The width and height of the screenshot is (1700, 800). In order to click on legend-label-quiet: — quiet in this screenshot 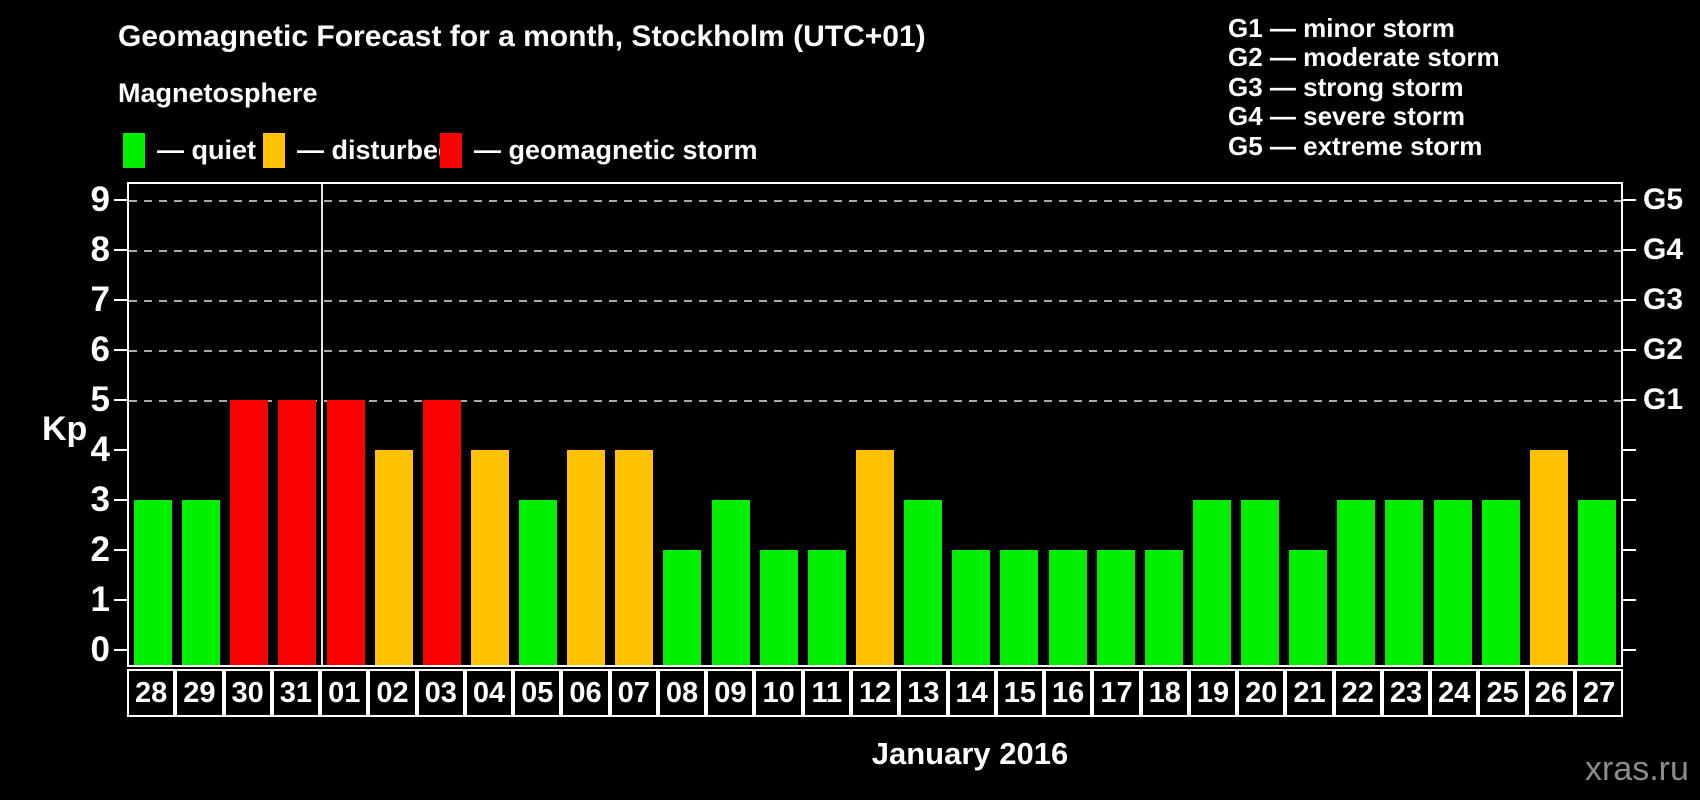, I will do `click(206, 150)`.